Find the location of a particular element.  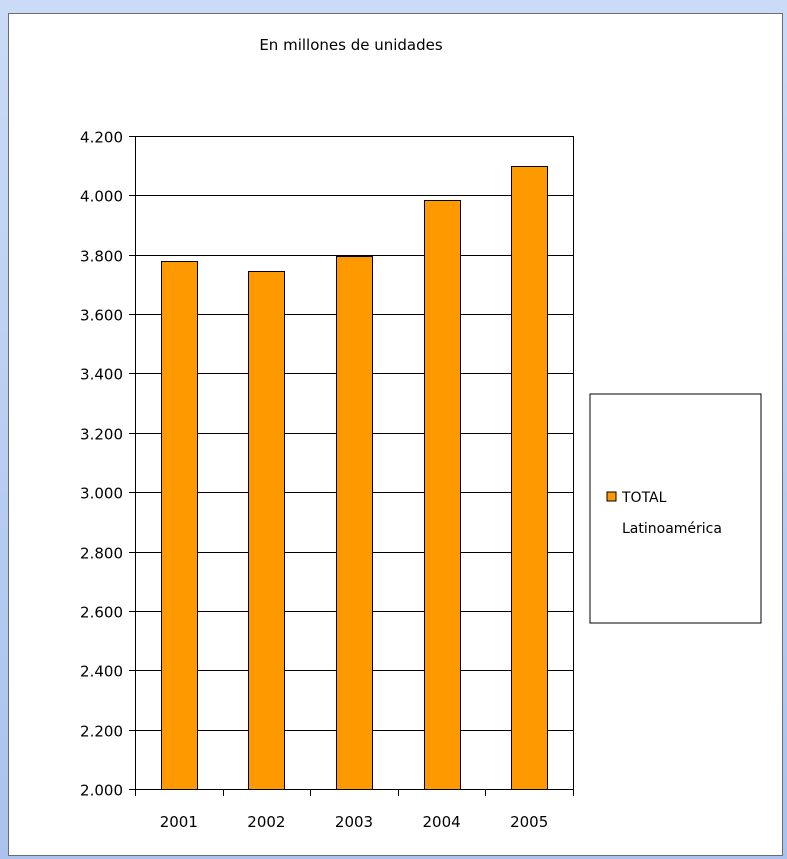

bar-2003 is located at coordinates (354, 523).